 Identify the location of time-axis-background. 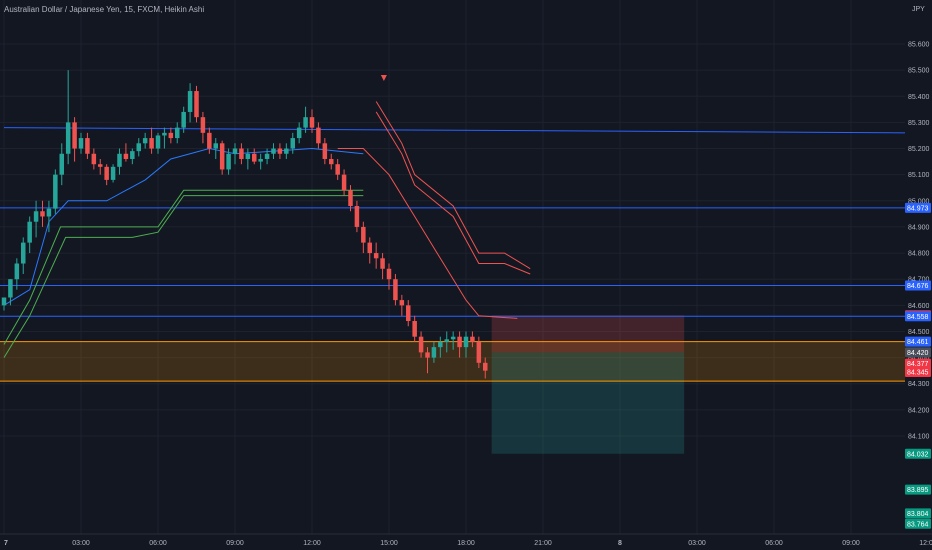
(466, 542).